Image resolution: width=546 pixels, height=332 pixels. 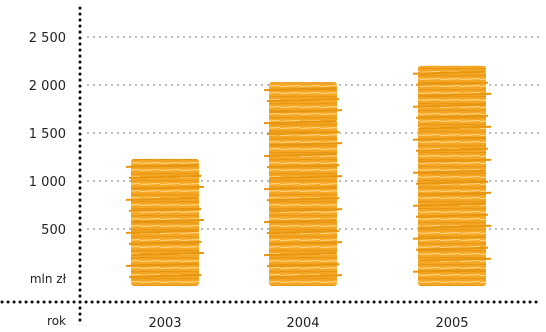 I want to click on x-axis-label: rok, so click(x=56, y=321).